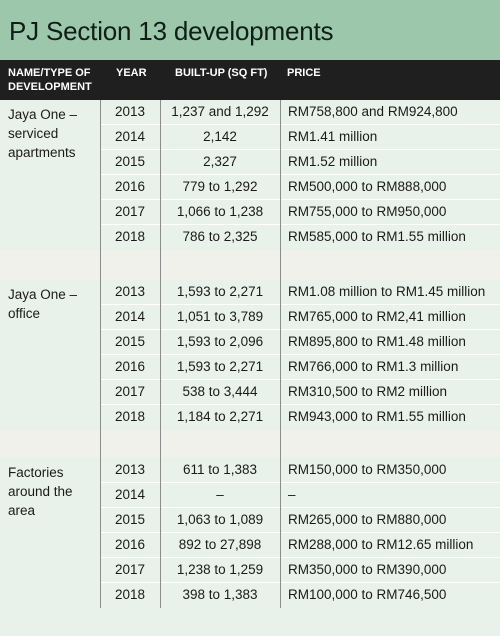  Describe the element at coordinates (220, 594) in the screenshot. I see `built-up-cell: 398 to 1,383` at that location.